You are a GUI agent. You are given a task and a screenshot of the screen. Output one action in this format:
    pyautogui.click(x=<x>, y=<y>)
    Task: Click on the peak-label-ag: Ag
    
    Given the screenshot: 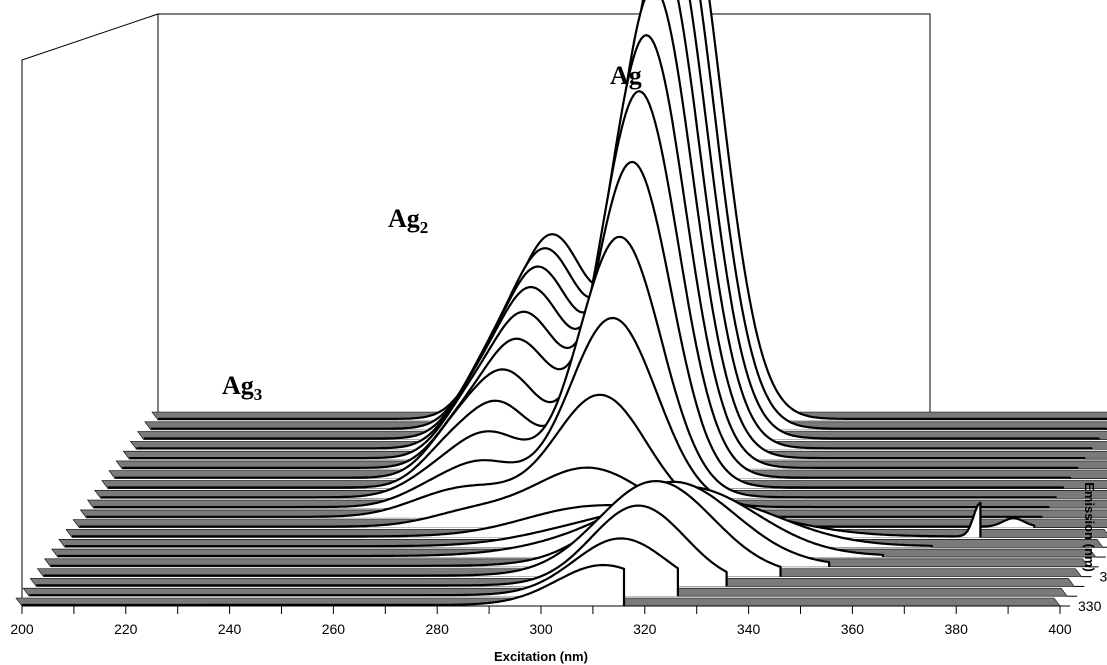 What is the action you would take?
    pyautogui.click(x=626, y=75)
    